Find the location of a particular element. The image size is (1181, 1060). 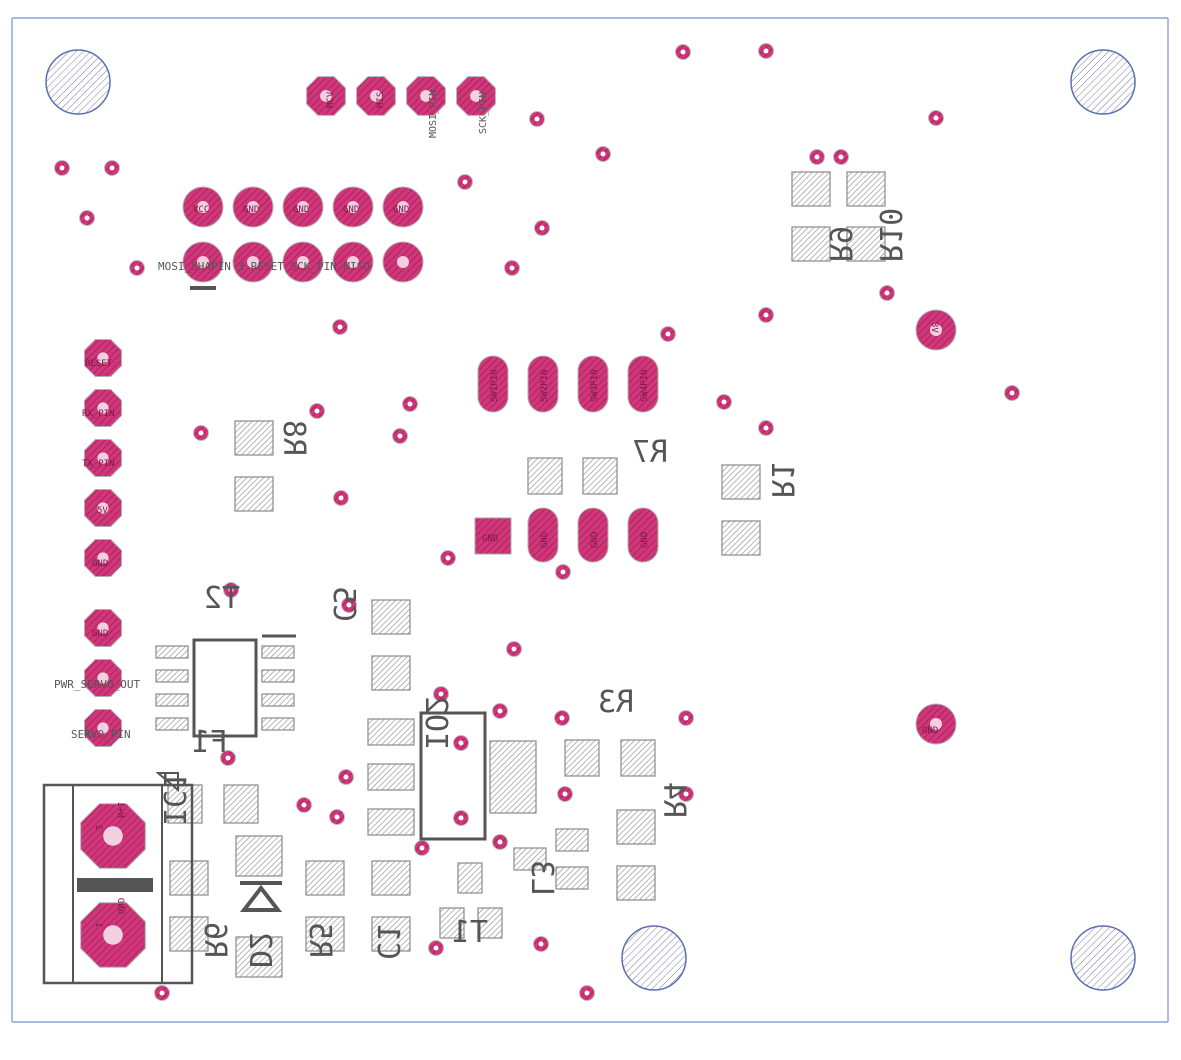

sw-pad-label: SW2PIN is located at coordinates (545, 385).